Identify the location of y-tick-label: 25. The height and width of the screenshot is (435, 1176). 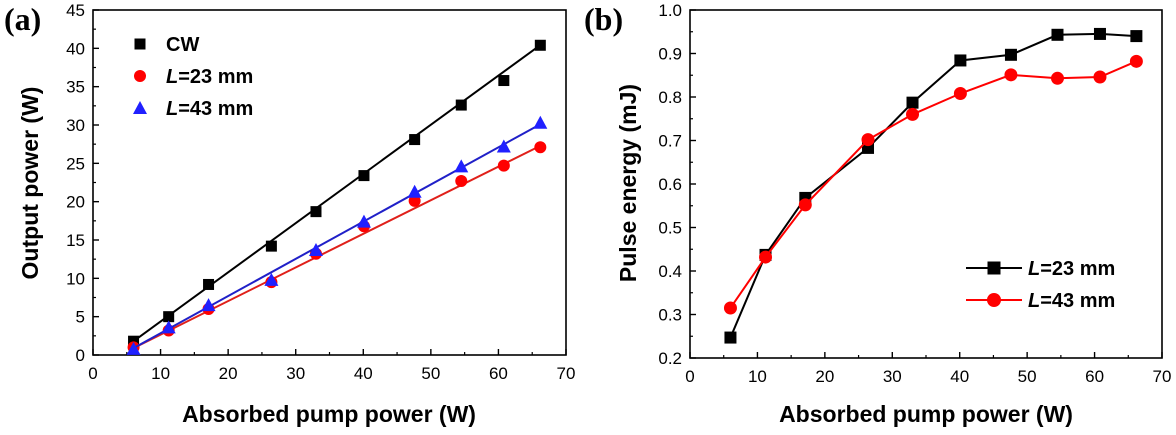
(75, 163).